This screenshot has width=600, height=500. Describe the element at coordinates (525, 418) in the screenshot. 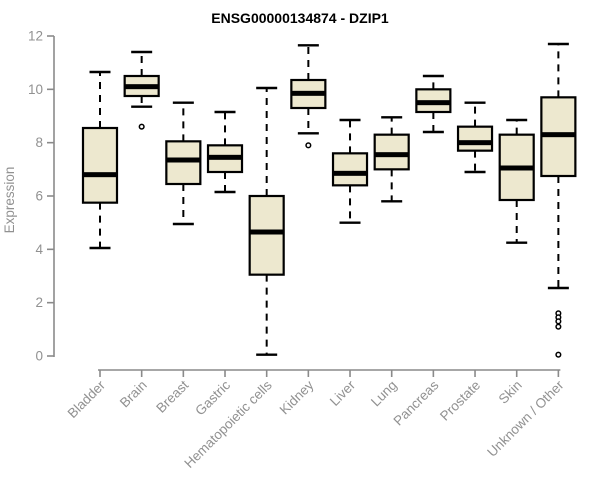

I see `x-tick-label-unknown-other: Unknown / Other` at that location.